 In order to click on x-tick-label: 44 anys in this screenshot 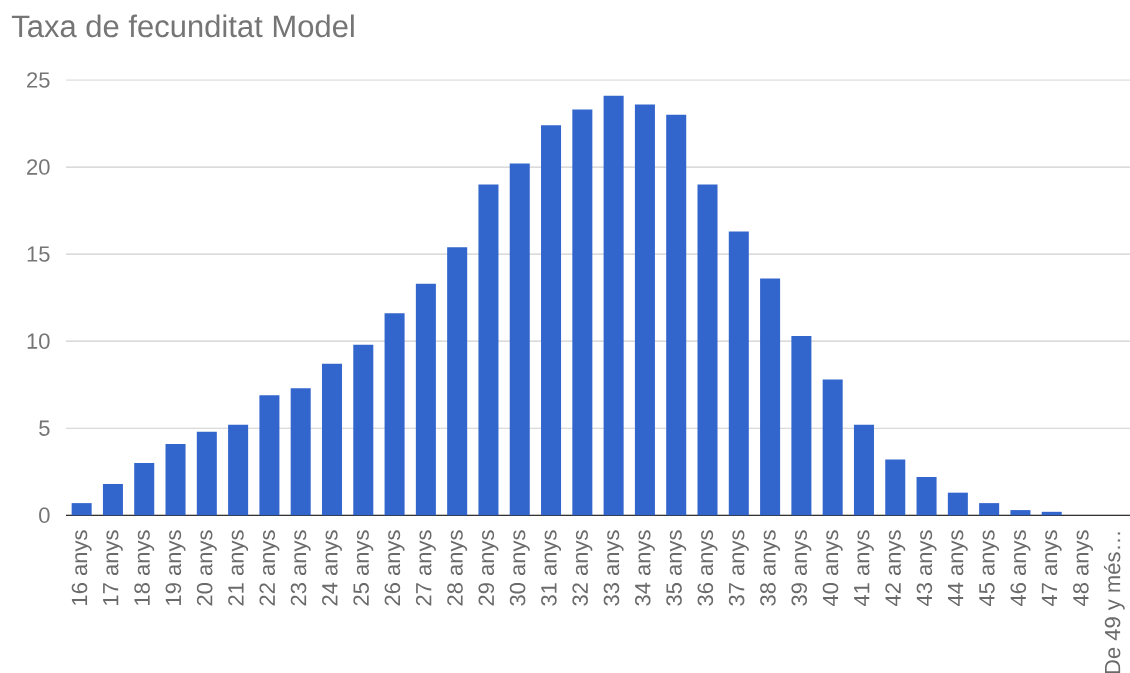, I will do `click(958, 568)`.